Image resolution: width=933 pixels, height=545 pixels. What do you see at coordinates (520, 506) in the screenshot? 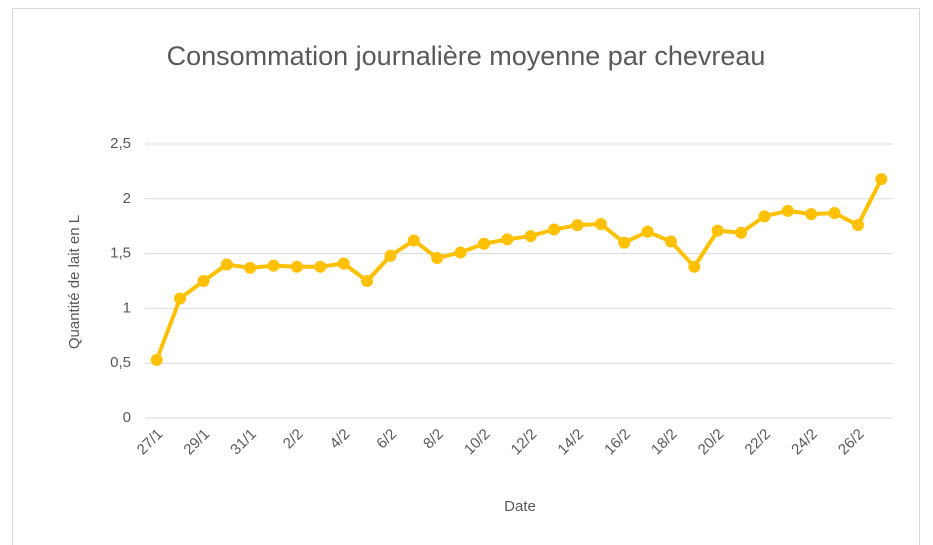
I see `x-axis-label: Date` at bounding box center [520, 506].